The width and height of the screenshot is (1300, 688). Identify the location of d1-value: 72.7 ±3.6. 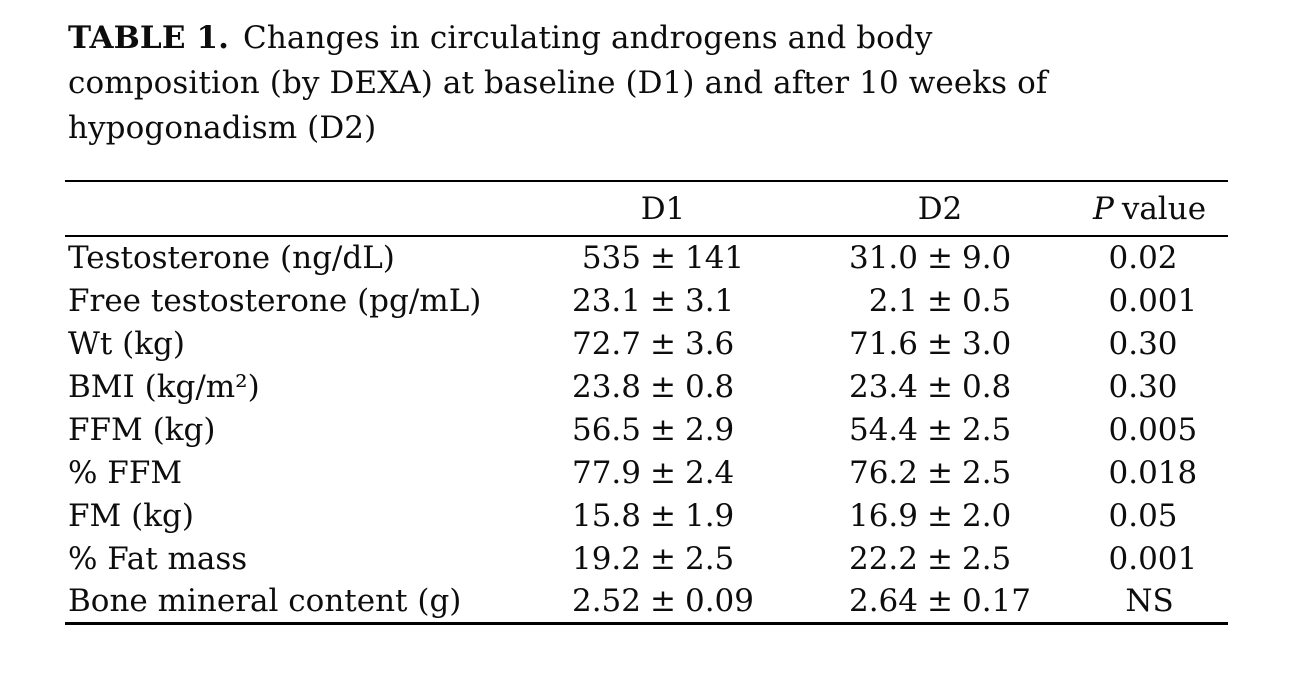
(663, 344).